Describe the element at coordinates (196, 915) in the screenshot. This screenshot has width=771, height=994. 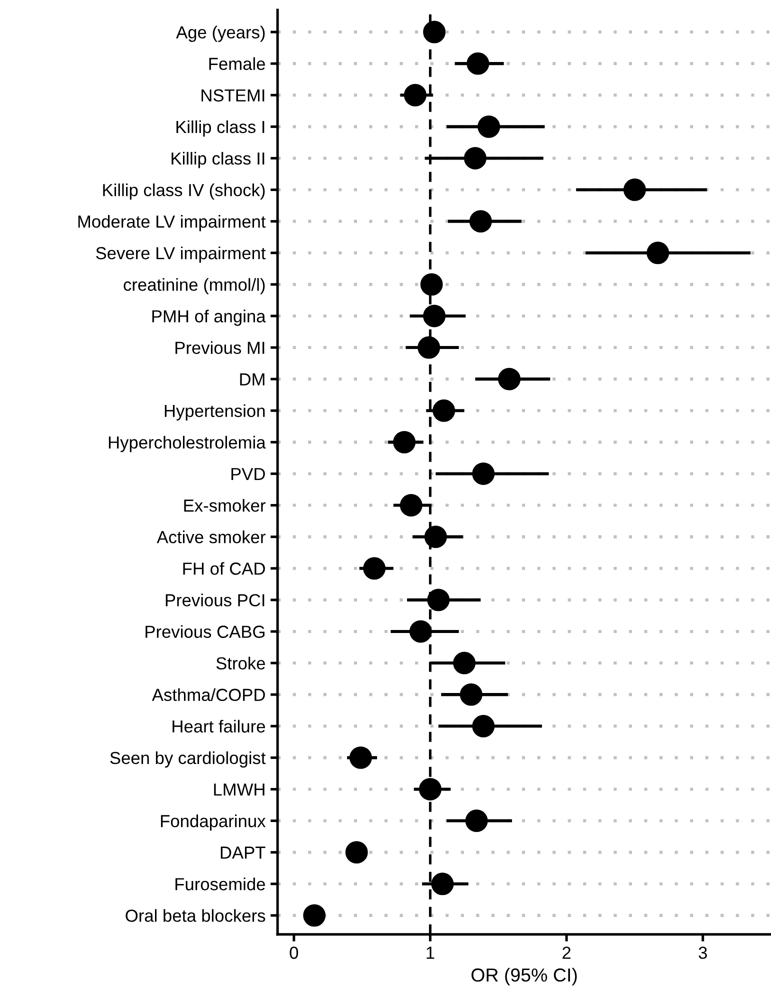
I see `y-tick-label: Oral beta blockers` at that location.